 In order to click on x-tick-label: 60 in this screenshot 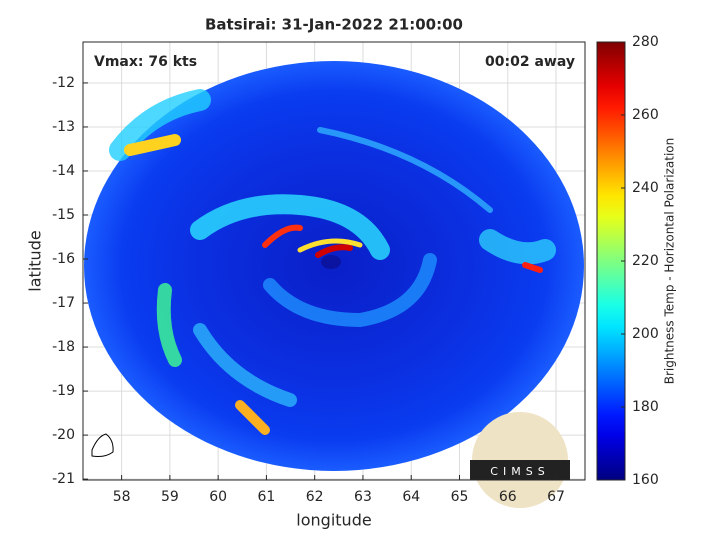, I will do `click(218, 497)`.